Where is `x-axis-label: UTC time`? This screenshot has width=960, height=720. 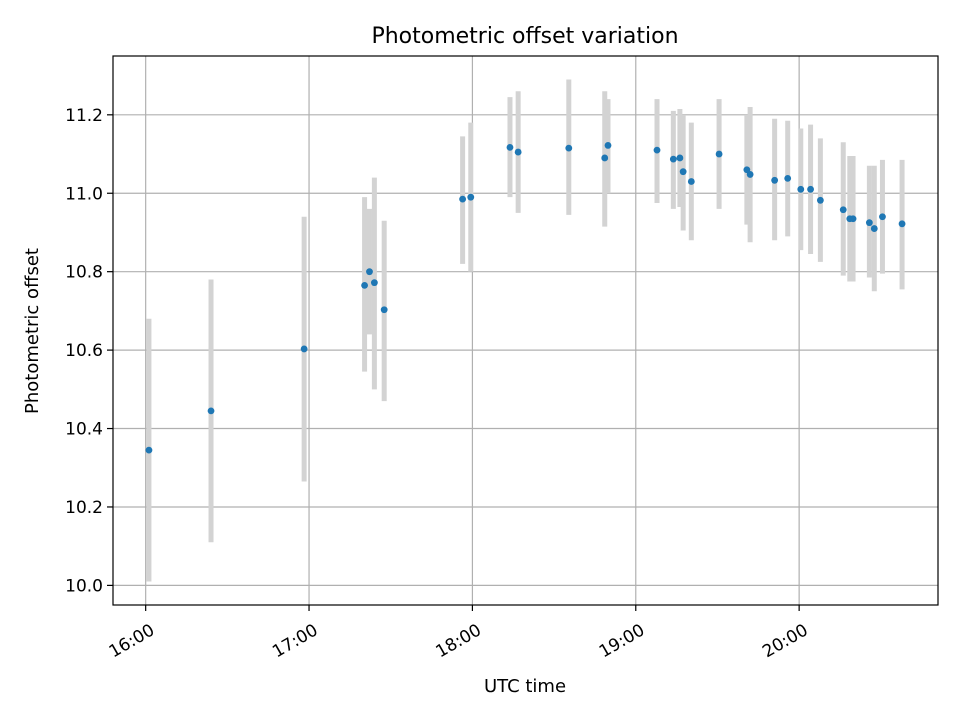
x-axis-label: UTC time is located at coordinates (525, 686).